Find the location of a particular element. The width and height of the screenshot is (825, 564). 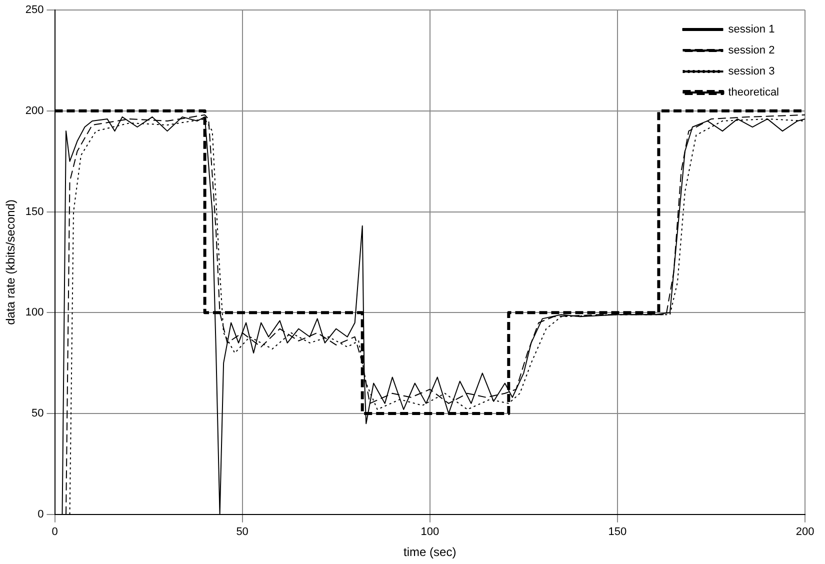

y-tick-label: 150 is located at coordinates (34, 212).